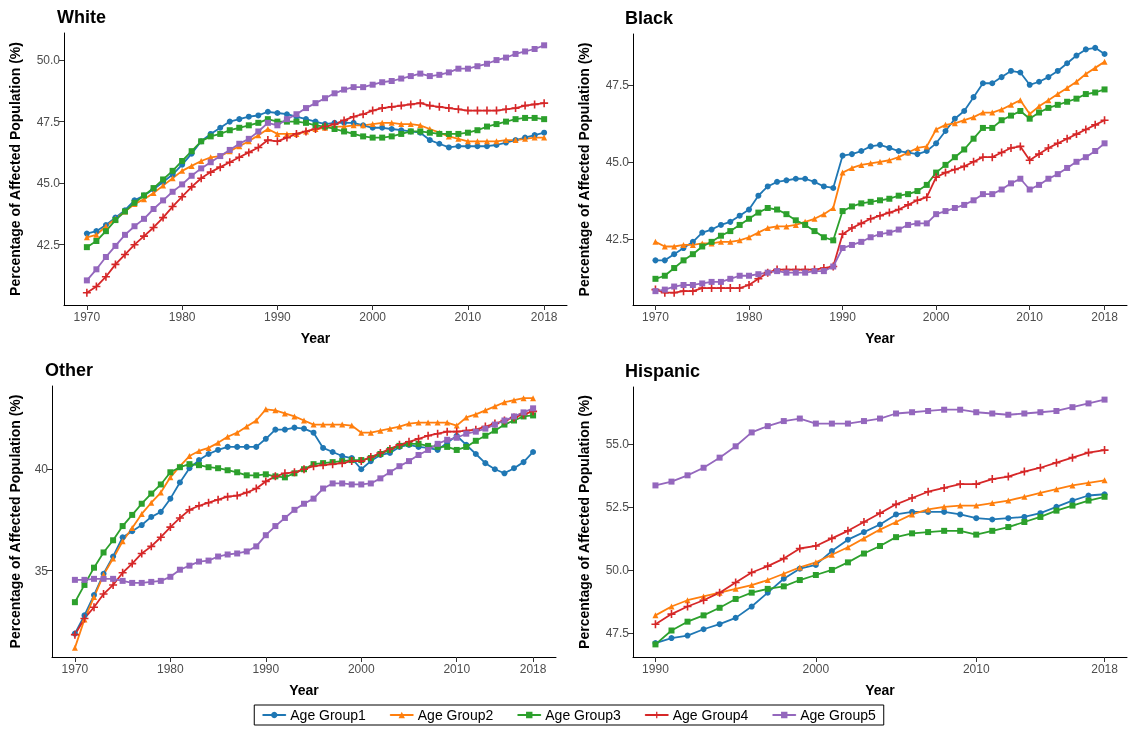 The width and height of the screenshot is (1138, 729). I want to click on legend-label: Age Group3, so click(583, 715).